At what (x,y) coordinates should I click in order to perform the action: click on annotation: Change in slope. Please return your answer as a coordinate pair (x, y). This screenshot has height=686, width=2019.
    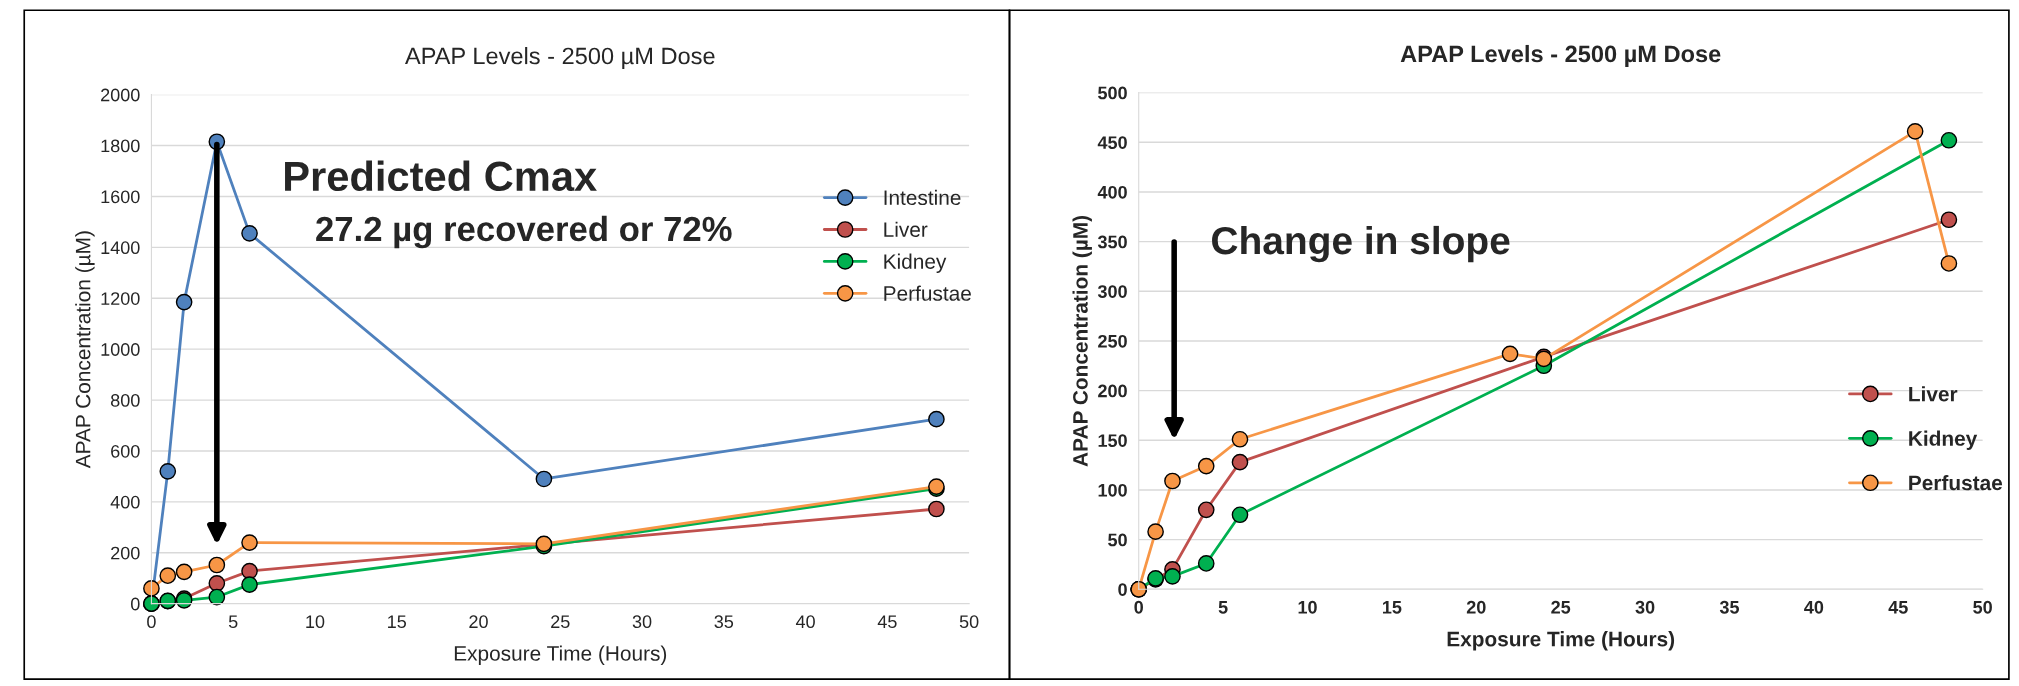
    Looking at the image, I should click on (1361, 244).